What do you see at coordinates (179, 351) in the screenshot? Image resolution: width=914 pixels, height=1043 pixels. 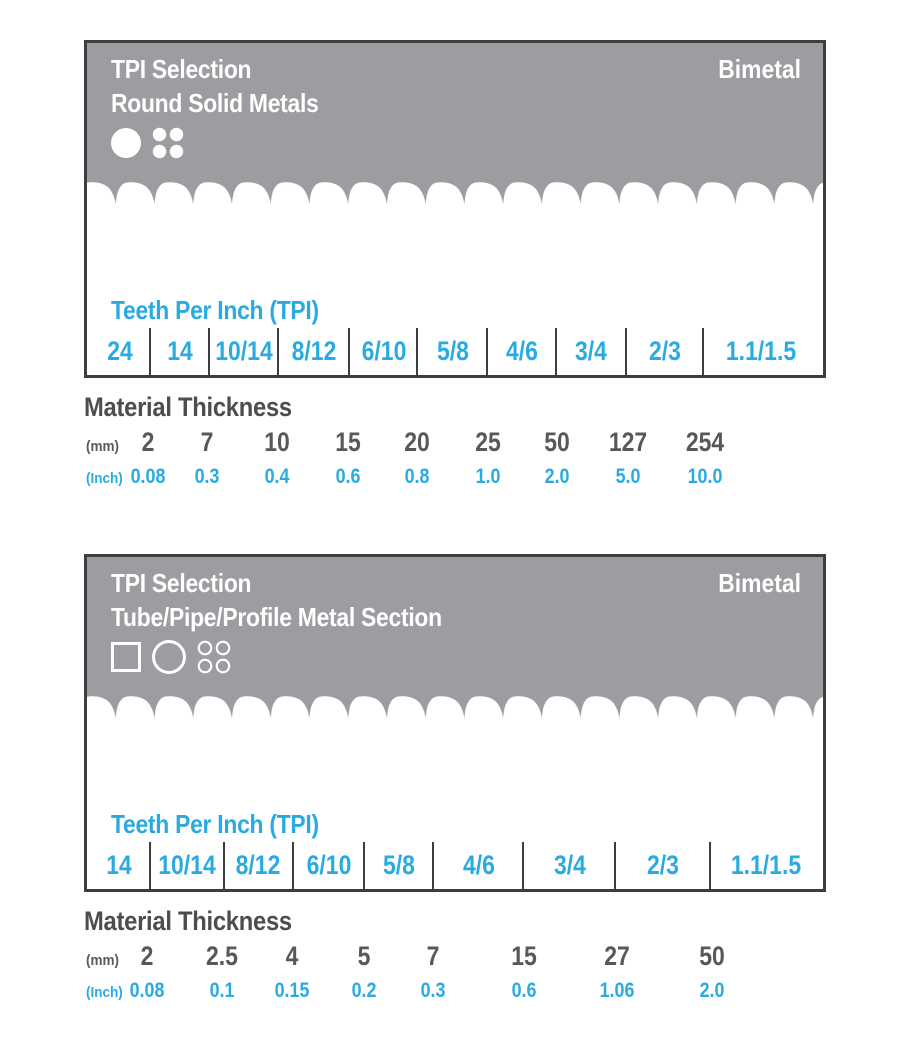 I see `tpi-value: 14` at bounding box center [179, 351].